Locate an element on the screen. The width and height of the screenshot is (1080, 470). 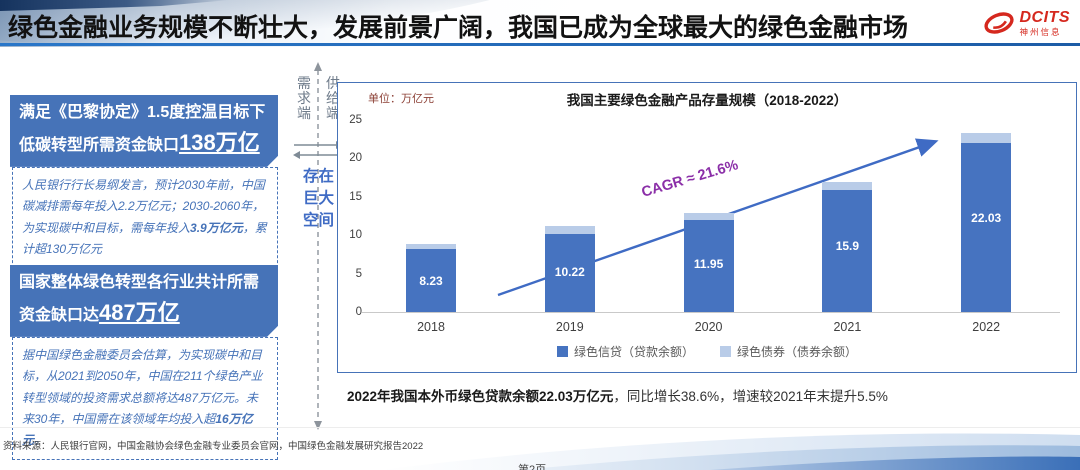
company-logo: DCITS 神州信息 is located at coordinates (1027, 23).